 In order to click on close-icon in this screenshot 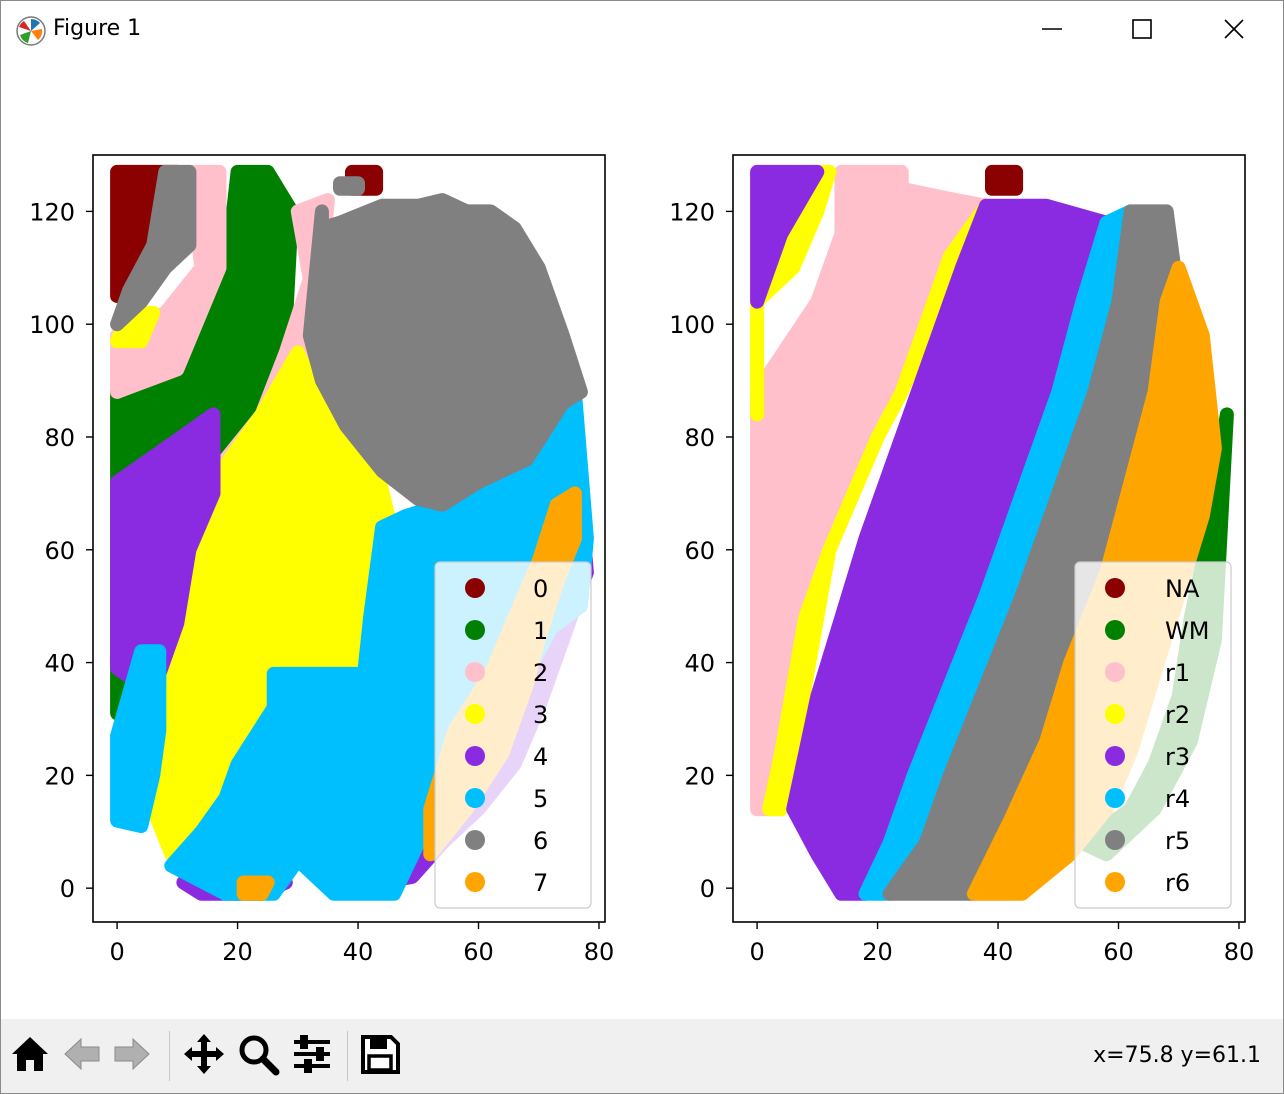, I will do `click(1234, 31)`.